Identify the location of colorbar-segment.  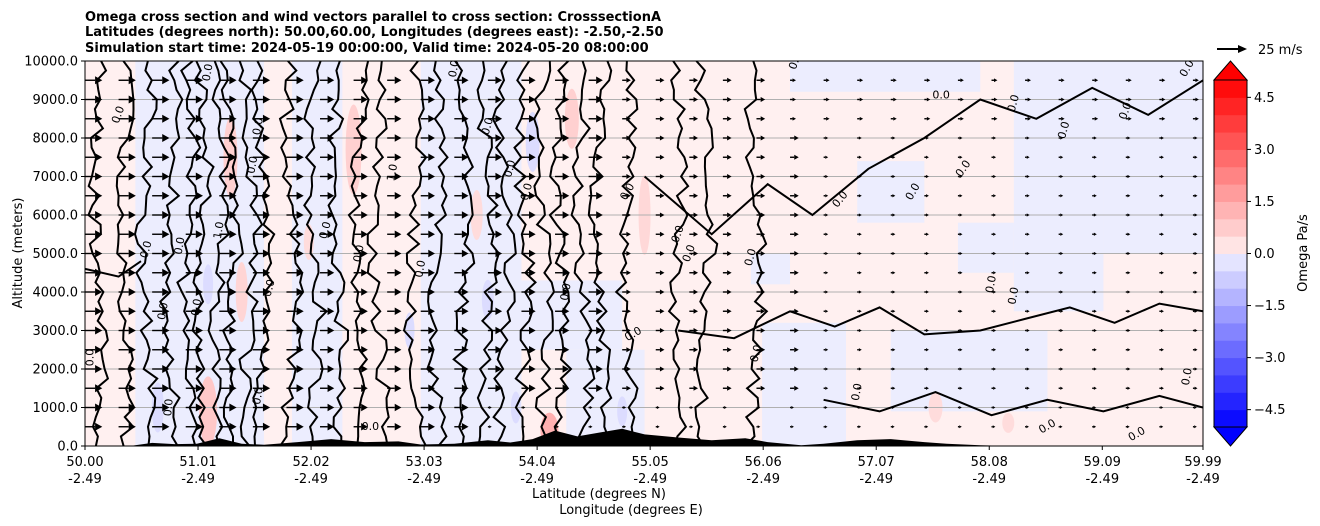
(1230, 366).